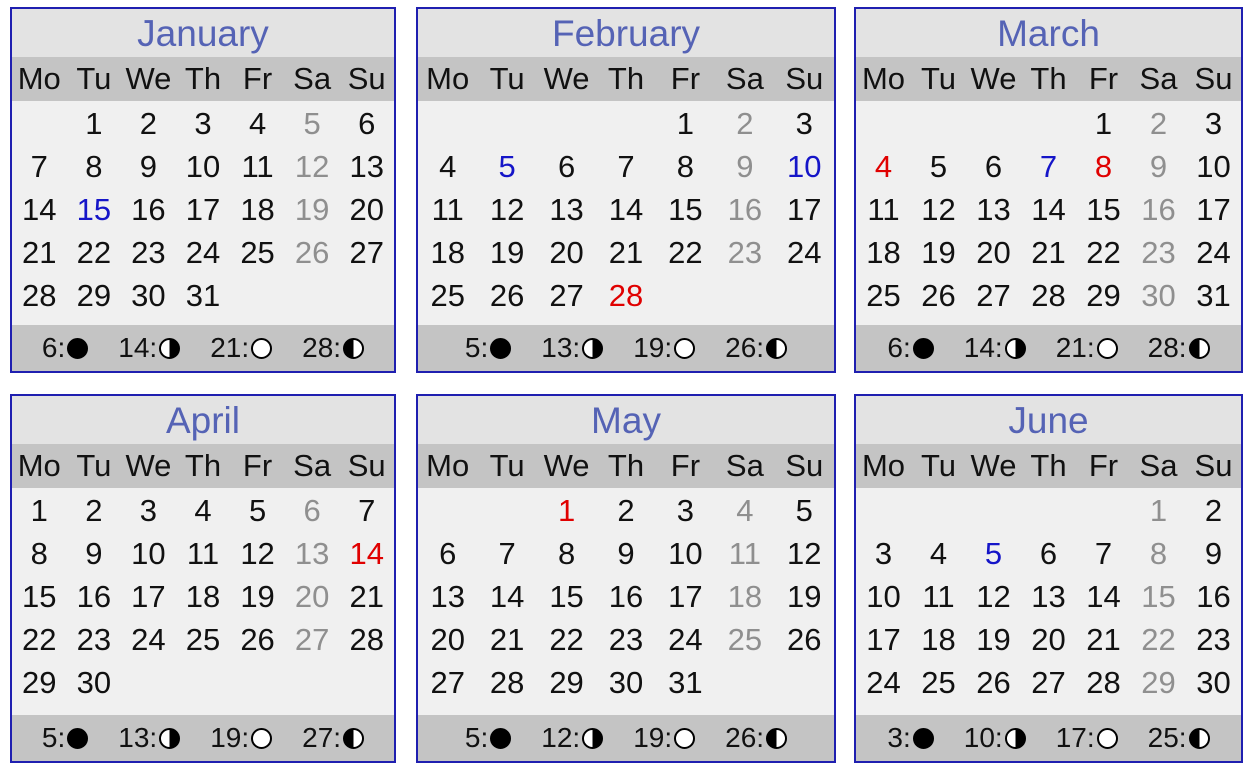 The image size is (1252, 771). Describe the element at coordinates (78, 738) in the screenshot. I see `new-moon-icon` at that location.